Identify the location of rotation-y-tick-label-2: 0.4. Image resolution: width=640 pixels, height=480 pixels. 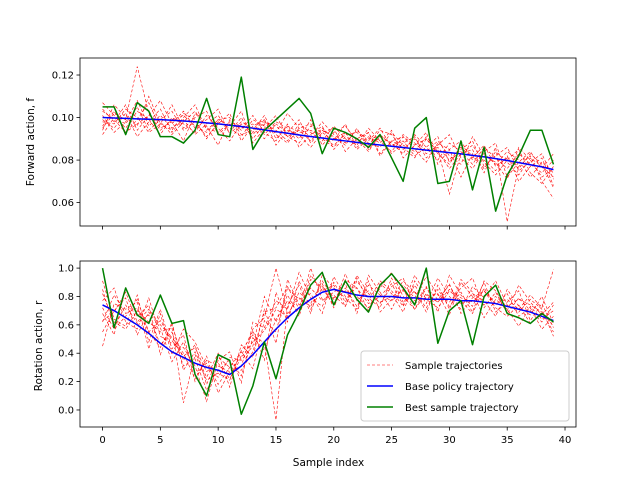
(66, 354).